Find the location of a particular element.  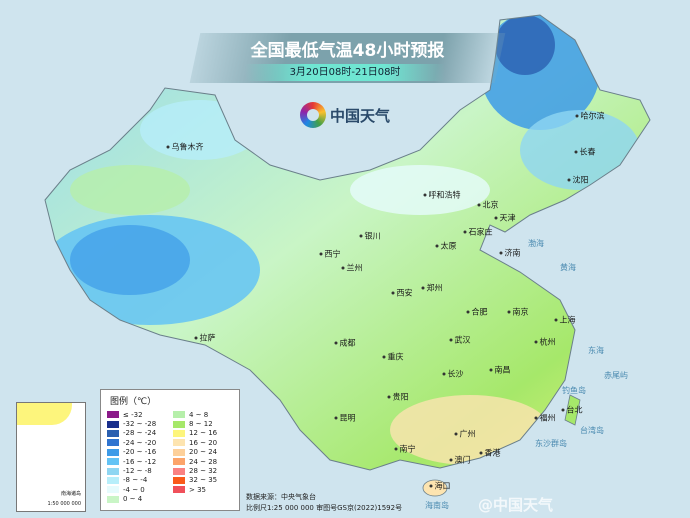

legend-item: 28 ~ 32 is located at coordinates (204, 470).